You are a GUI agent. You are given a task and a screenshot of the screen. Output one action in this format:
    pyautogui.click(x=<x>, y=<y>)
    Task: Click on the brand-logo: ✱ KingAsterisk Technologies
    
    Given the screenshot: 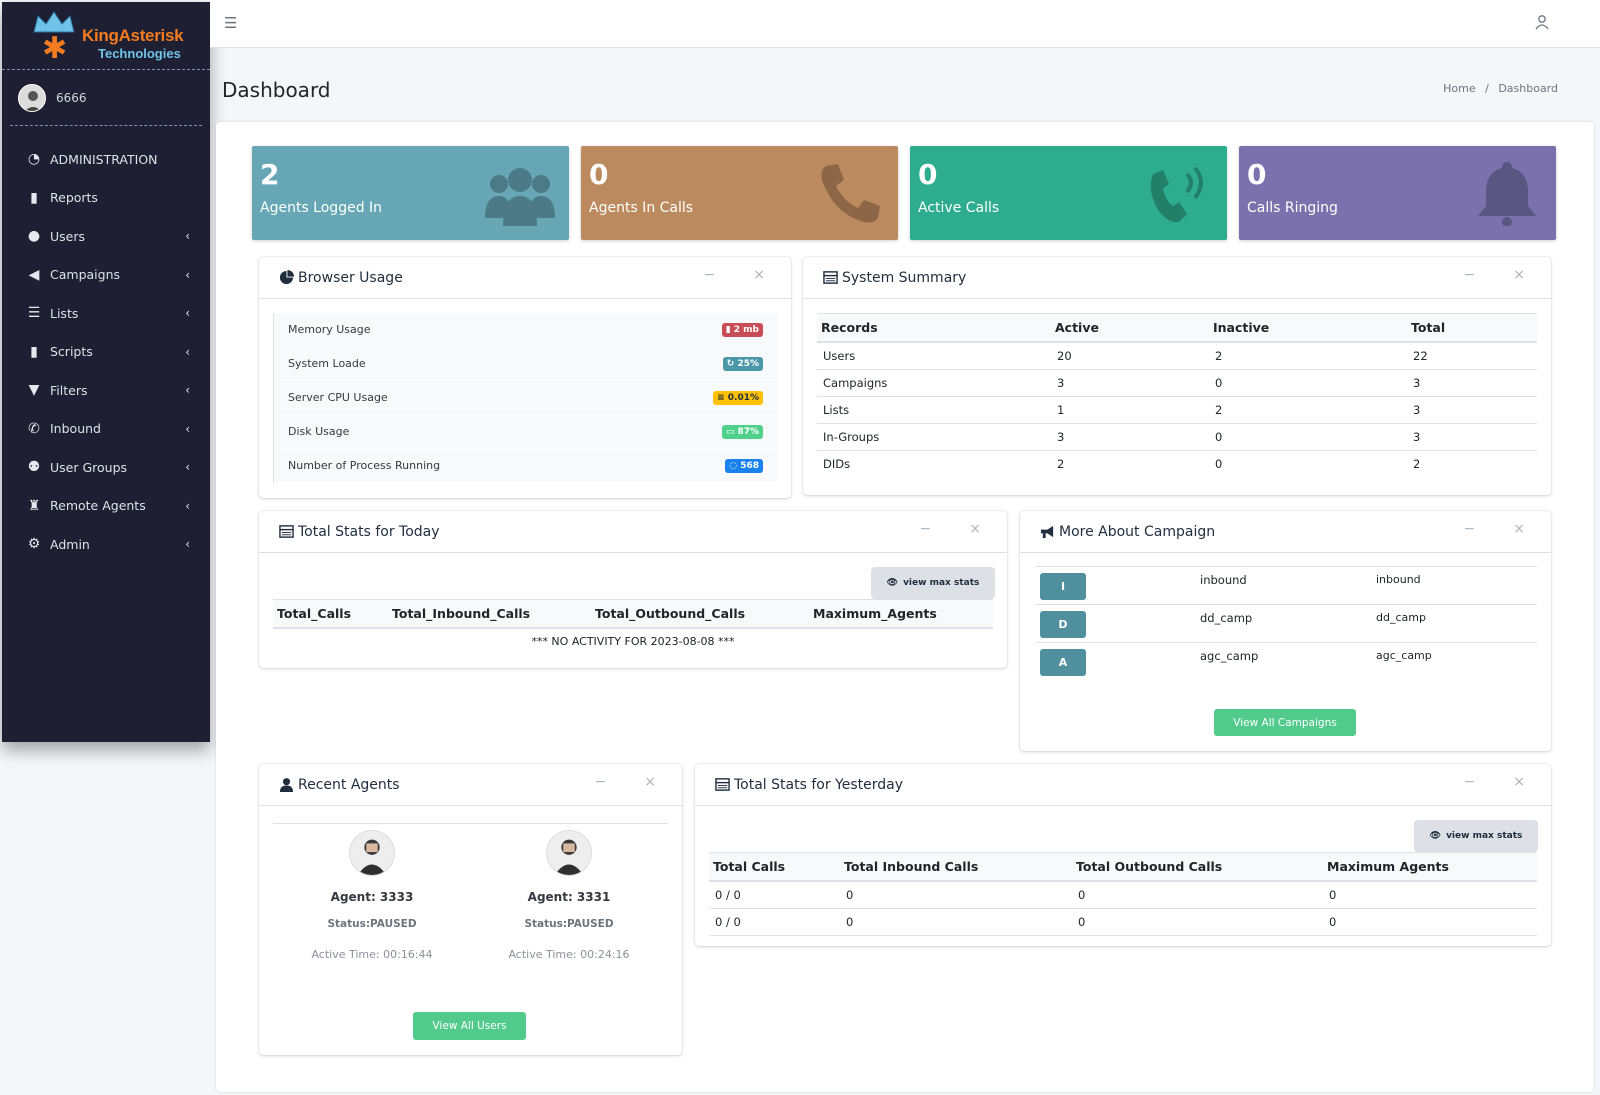 What is the action you would take?
    pyautogui.click(x=106, y=36)
    